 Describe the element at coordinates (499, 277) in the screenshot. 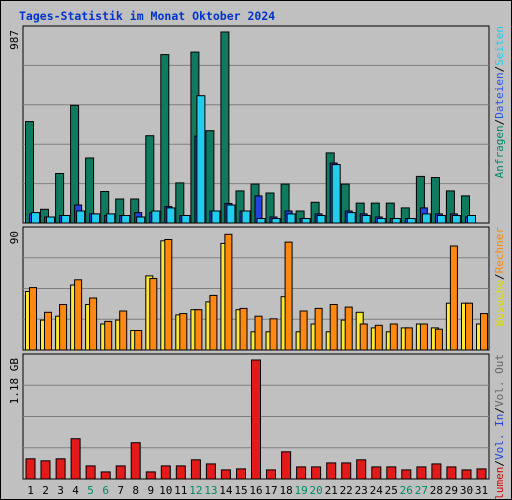

I see `legend-visits: Besuche/Rechner` at that location.